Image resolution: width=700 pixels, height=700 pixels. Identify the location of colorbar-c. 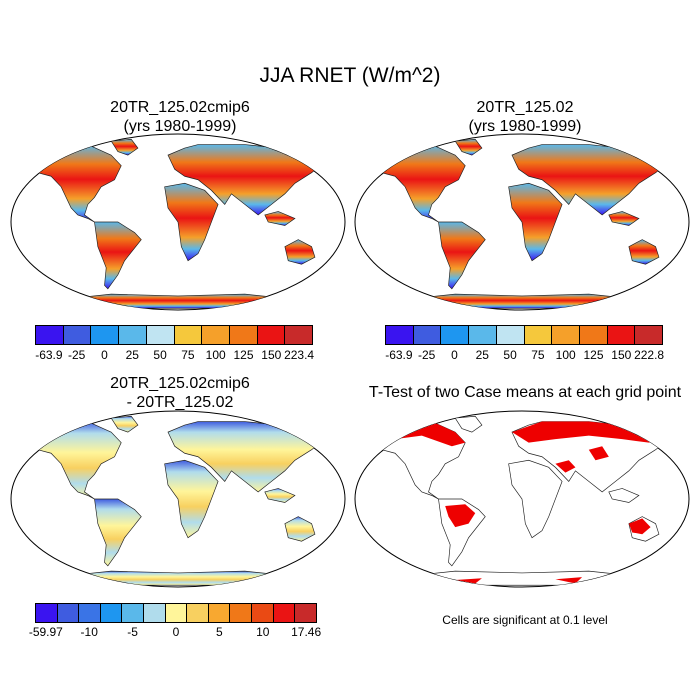
(176, 613).